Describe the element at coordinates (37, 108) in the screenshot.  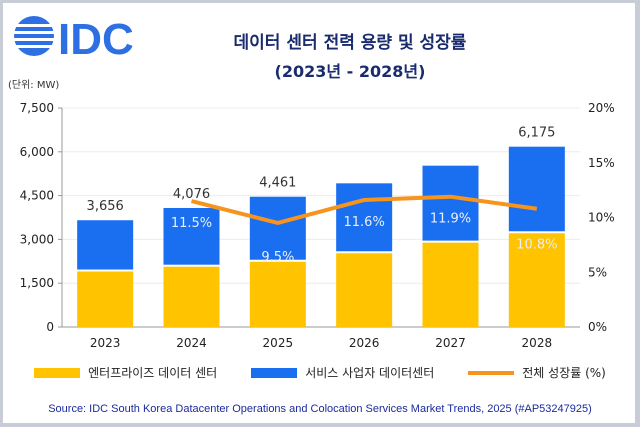
I see `y-tick-label: 7,500` at that location.